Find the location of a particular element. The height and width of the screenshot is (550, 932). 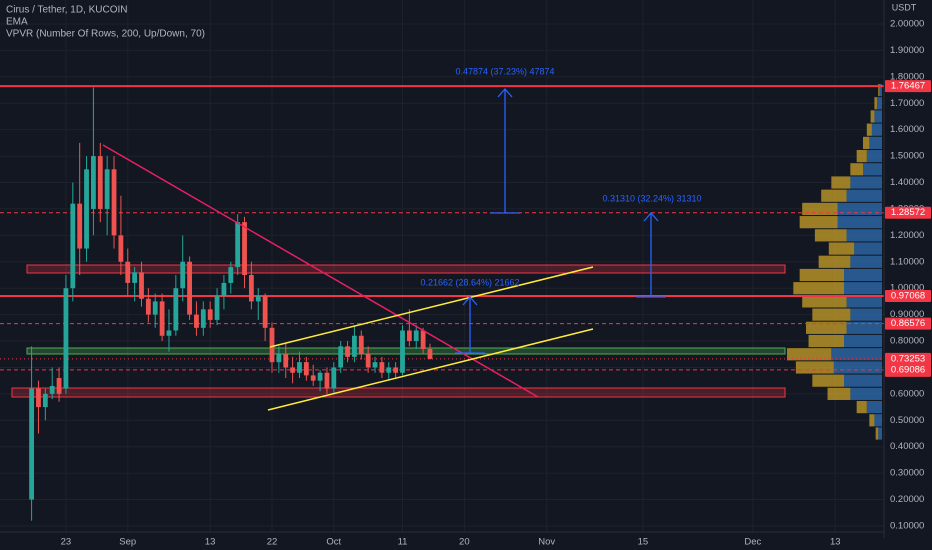

x-tick-label: 22 is located at coordinates (272, 542).